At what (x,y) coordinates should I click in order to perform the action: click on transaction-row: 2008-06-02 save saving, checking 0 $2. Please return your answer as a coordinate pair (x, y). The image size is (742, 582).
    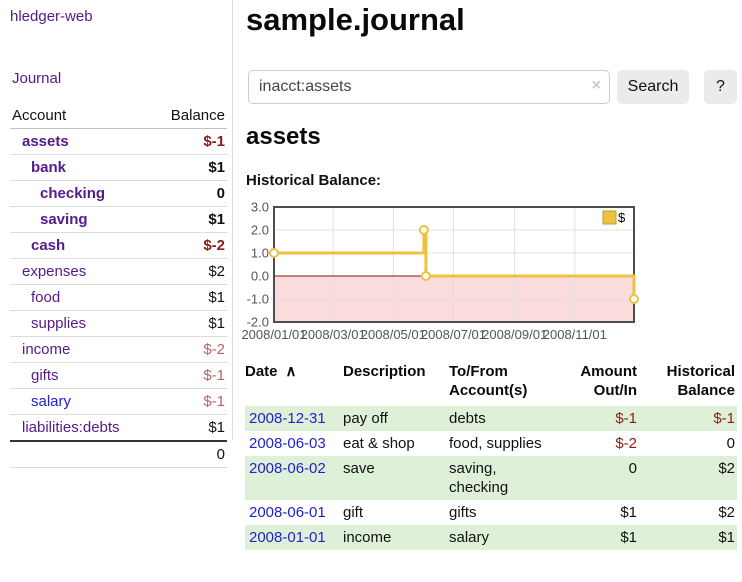
    Looking at the image, I should click on (491, 478).